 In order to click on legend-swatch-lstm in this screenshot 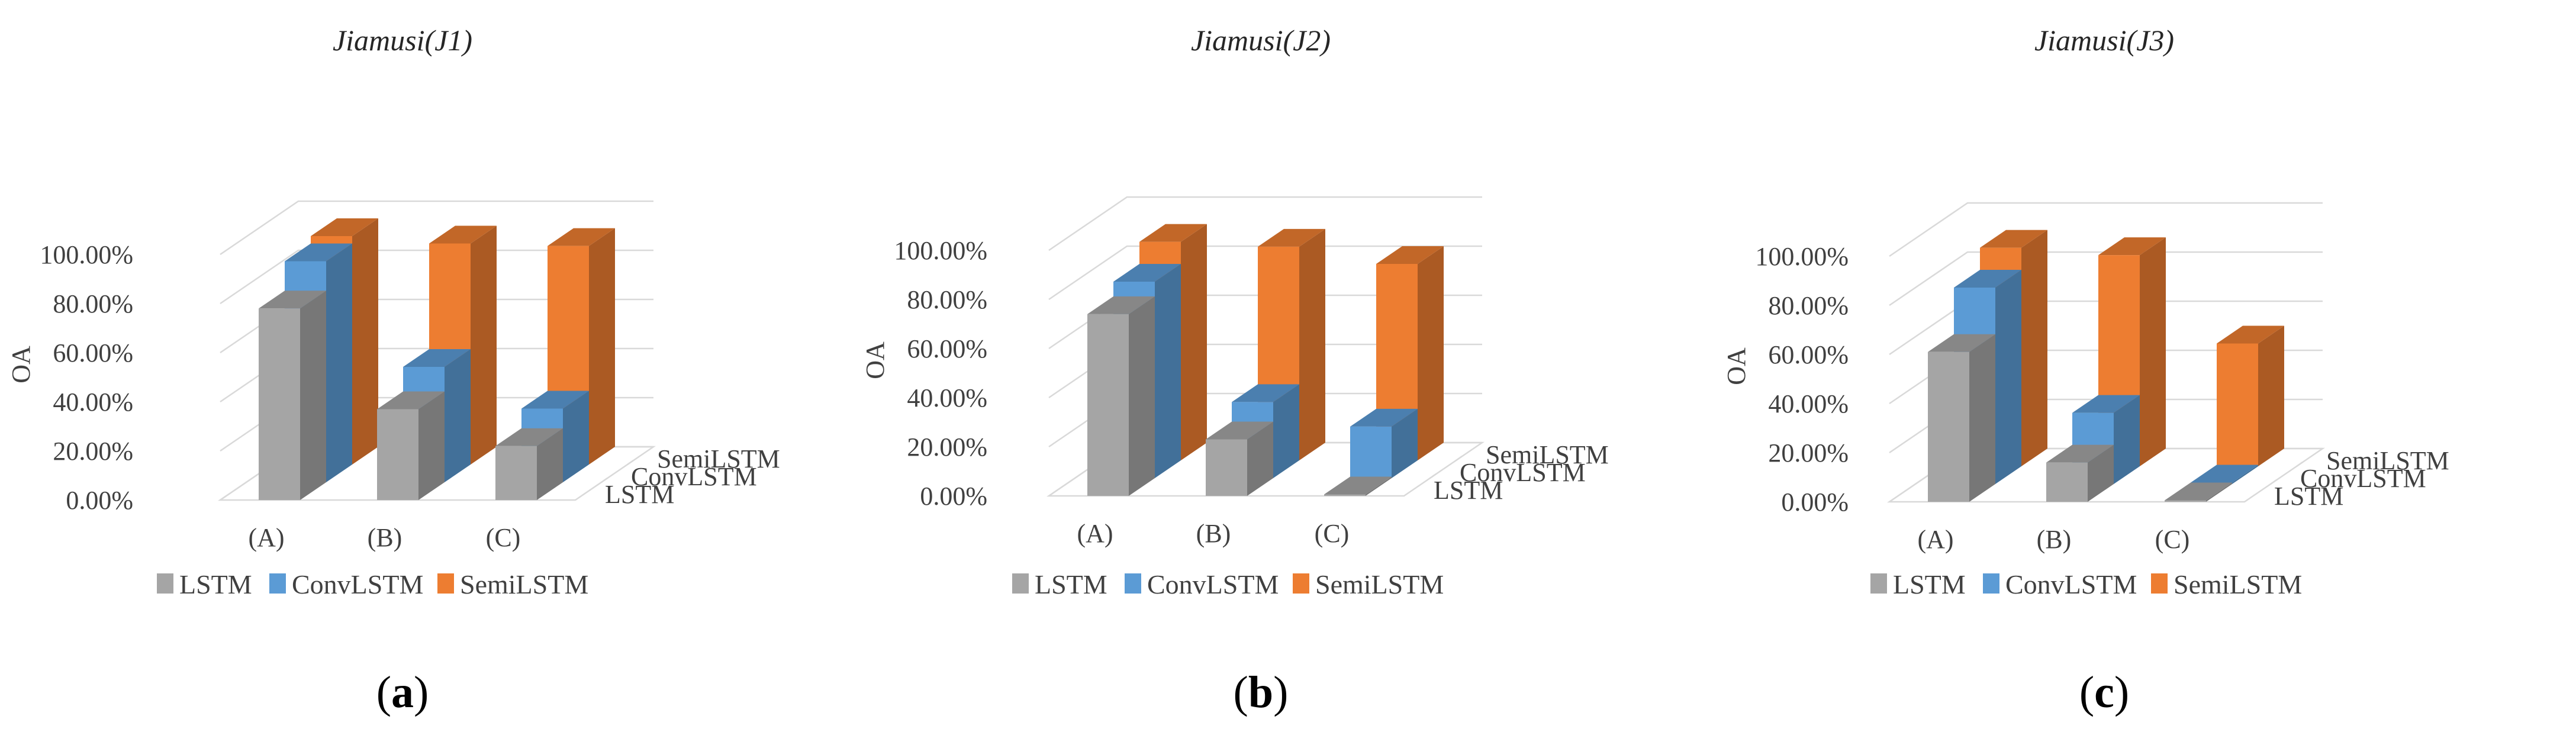, I will do `click(1879, 583)`.